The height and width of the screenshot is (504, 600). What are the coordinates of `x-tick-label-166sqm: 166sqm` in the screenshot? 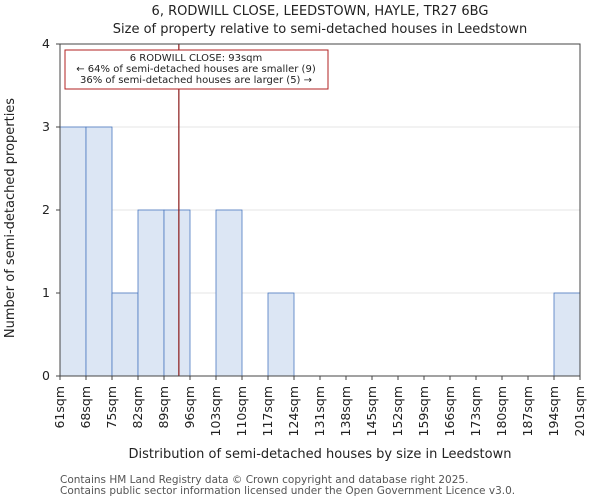 It's located at (449, 411).